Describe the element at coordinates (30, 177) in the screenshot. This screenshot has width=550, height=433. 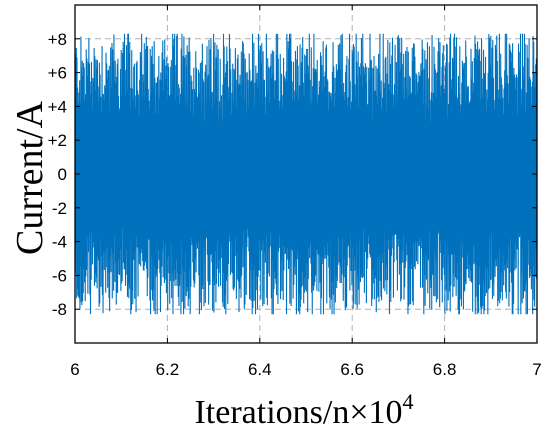
I see `y-axis-label: Current/A` at that location.